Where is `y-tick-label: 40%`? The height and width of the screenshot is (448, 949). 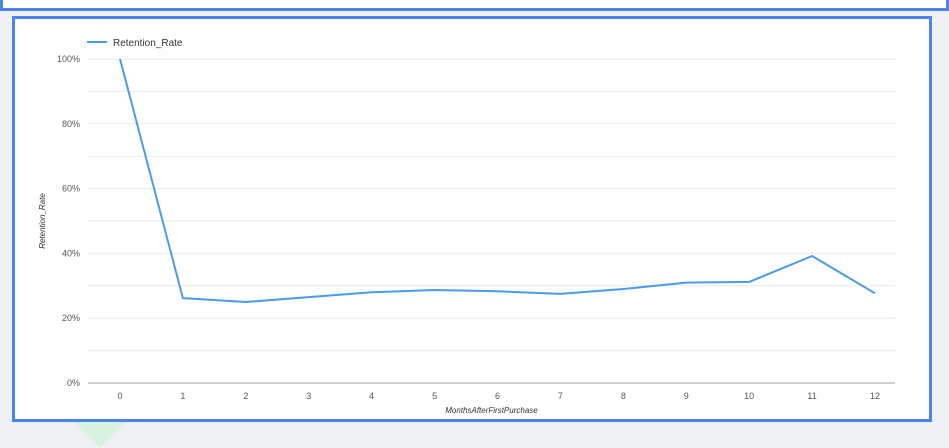 y-tick-label: 40% is located at coordinates (71, 253).